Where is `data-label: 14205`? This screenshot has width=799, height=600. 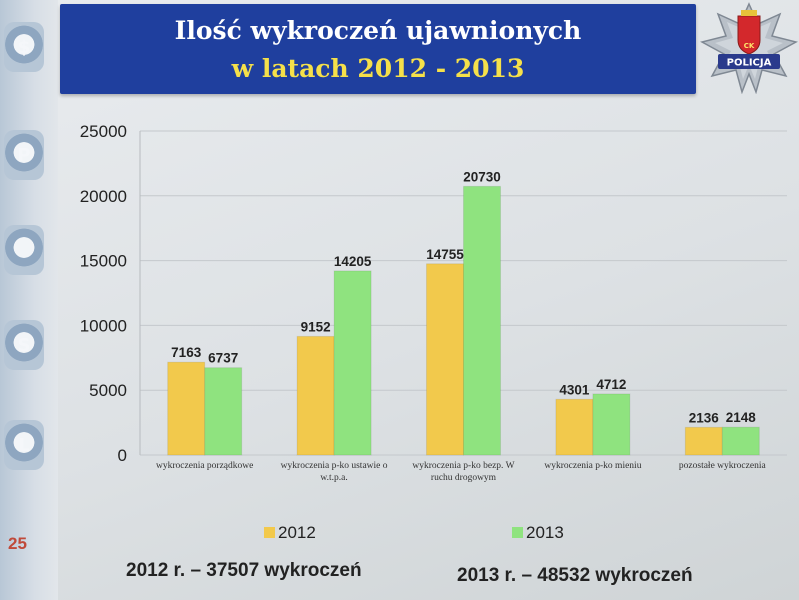
data-label: 14205 is located at coordinates (353, 261).